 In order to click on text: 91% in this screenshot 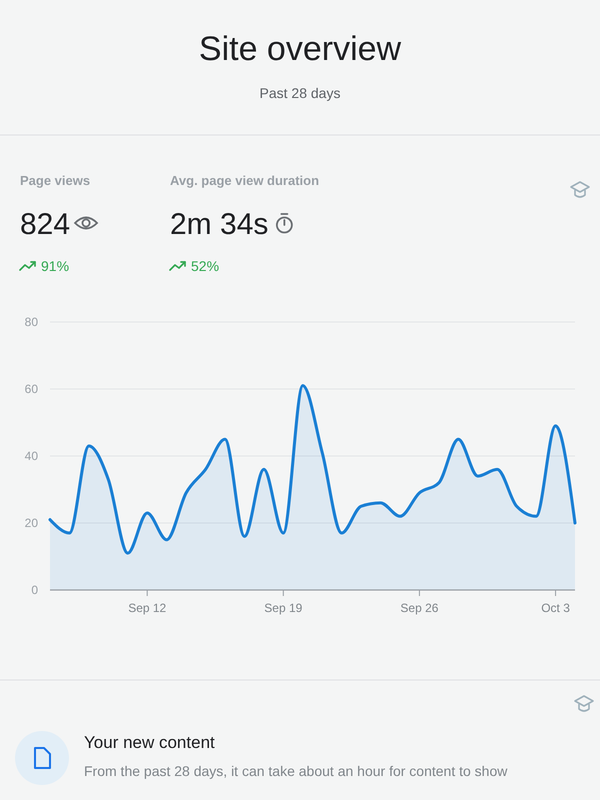, I will do `click(55, 266)`.